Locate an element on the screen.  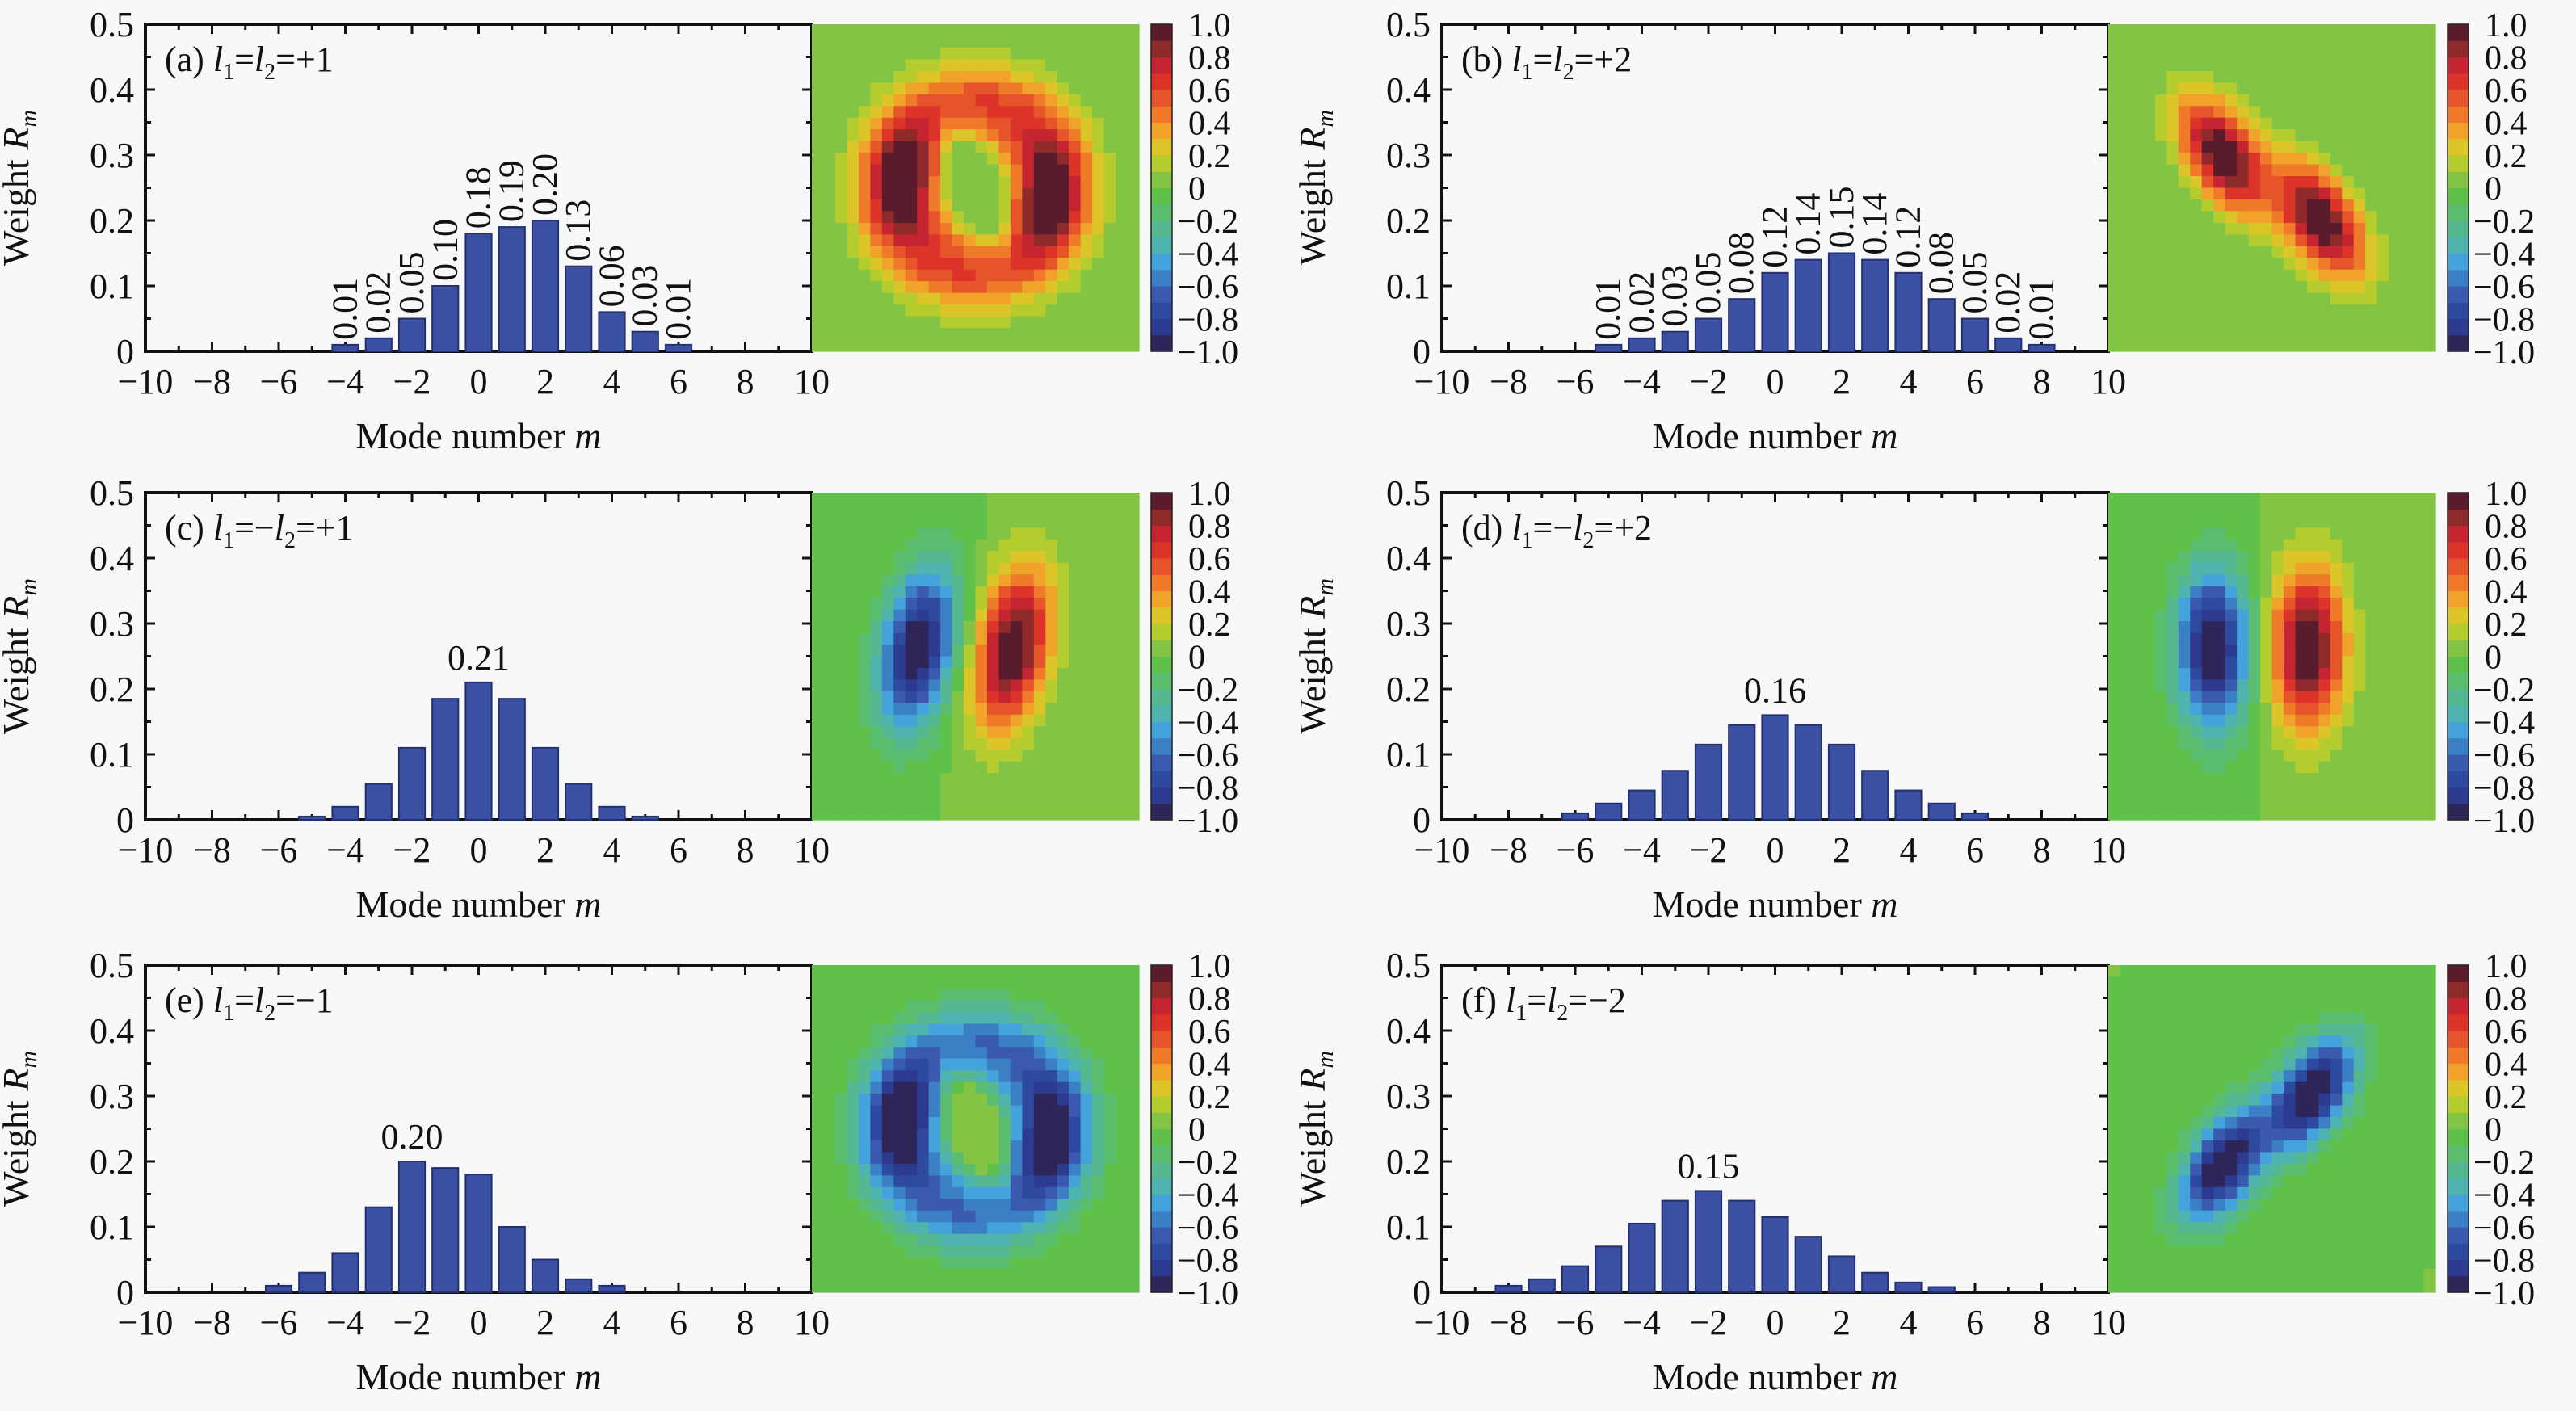
colorbar-tick-label: −0.8 is located at coordinates (1207, 320).